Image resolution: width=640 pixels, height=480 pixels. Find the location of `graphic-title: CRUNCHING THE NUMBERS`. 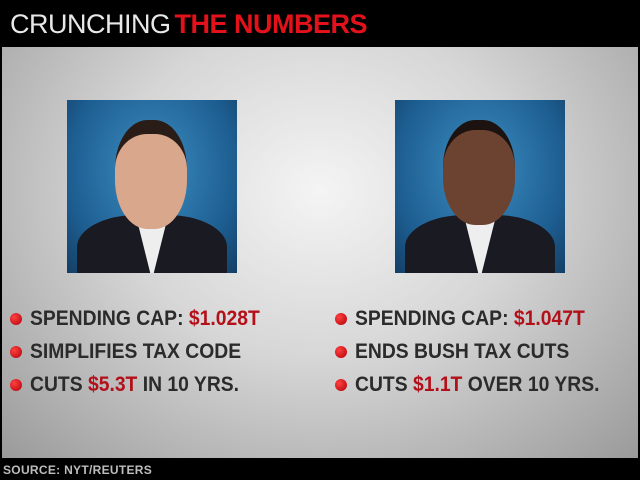

graphic-title: CRUNCHING THE NUMBERS is located at coordinates (189, 24).